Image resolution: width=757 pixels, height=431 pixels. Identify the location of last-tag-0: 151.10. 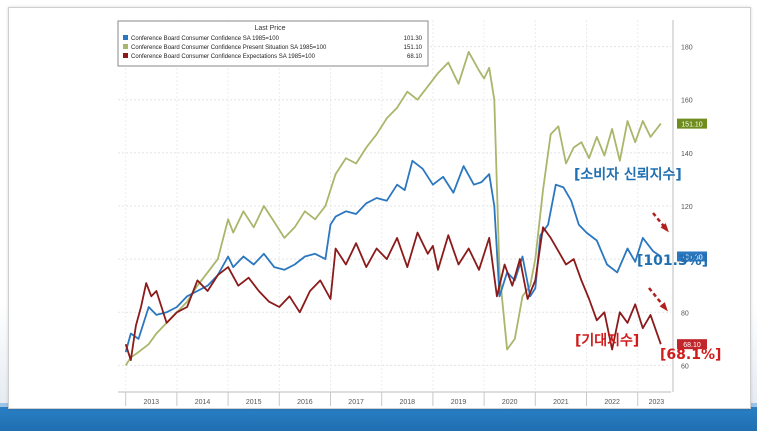
(692, 125).